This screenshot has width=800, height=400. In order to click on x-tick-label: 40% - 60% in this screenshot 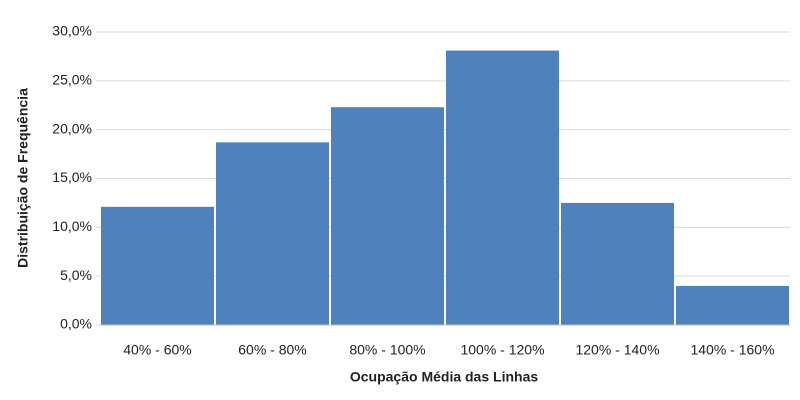, I will do `click(157, 350)`.